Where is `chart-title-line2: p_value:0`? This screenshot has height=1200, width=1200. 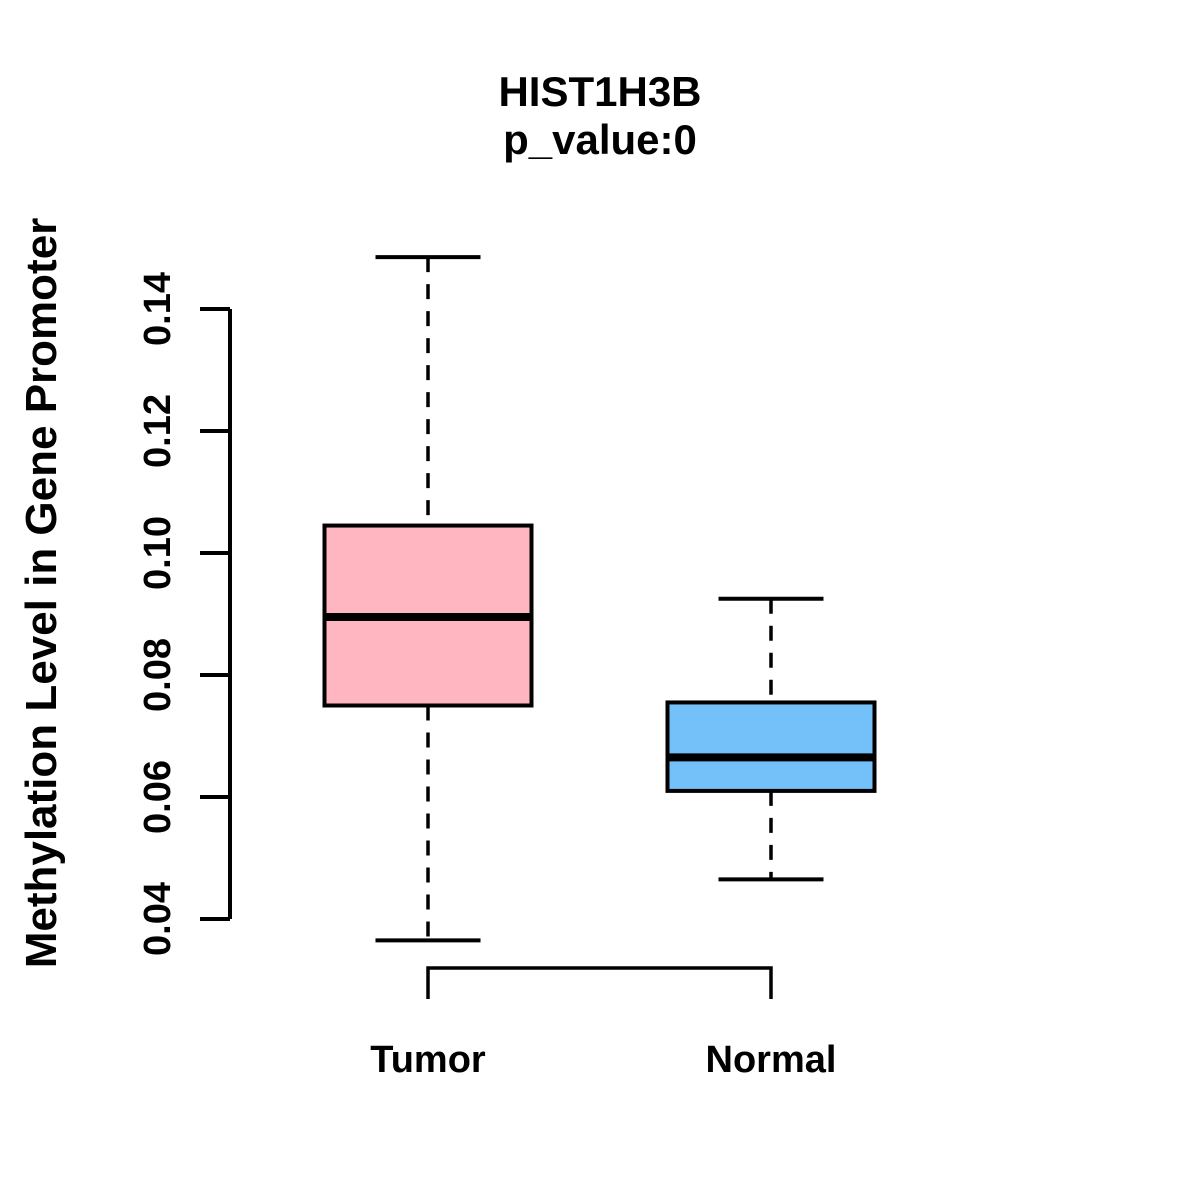 chart-title-line2: p_value:0 is located at coordinates (600, 139).